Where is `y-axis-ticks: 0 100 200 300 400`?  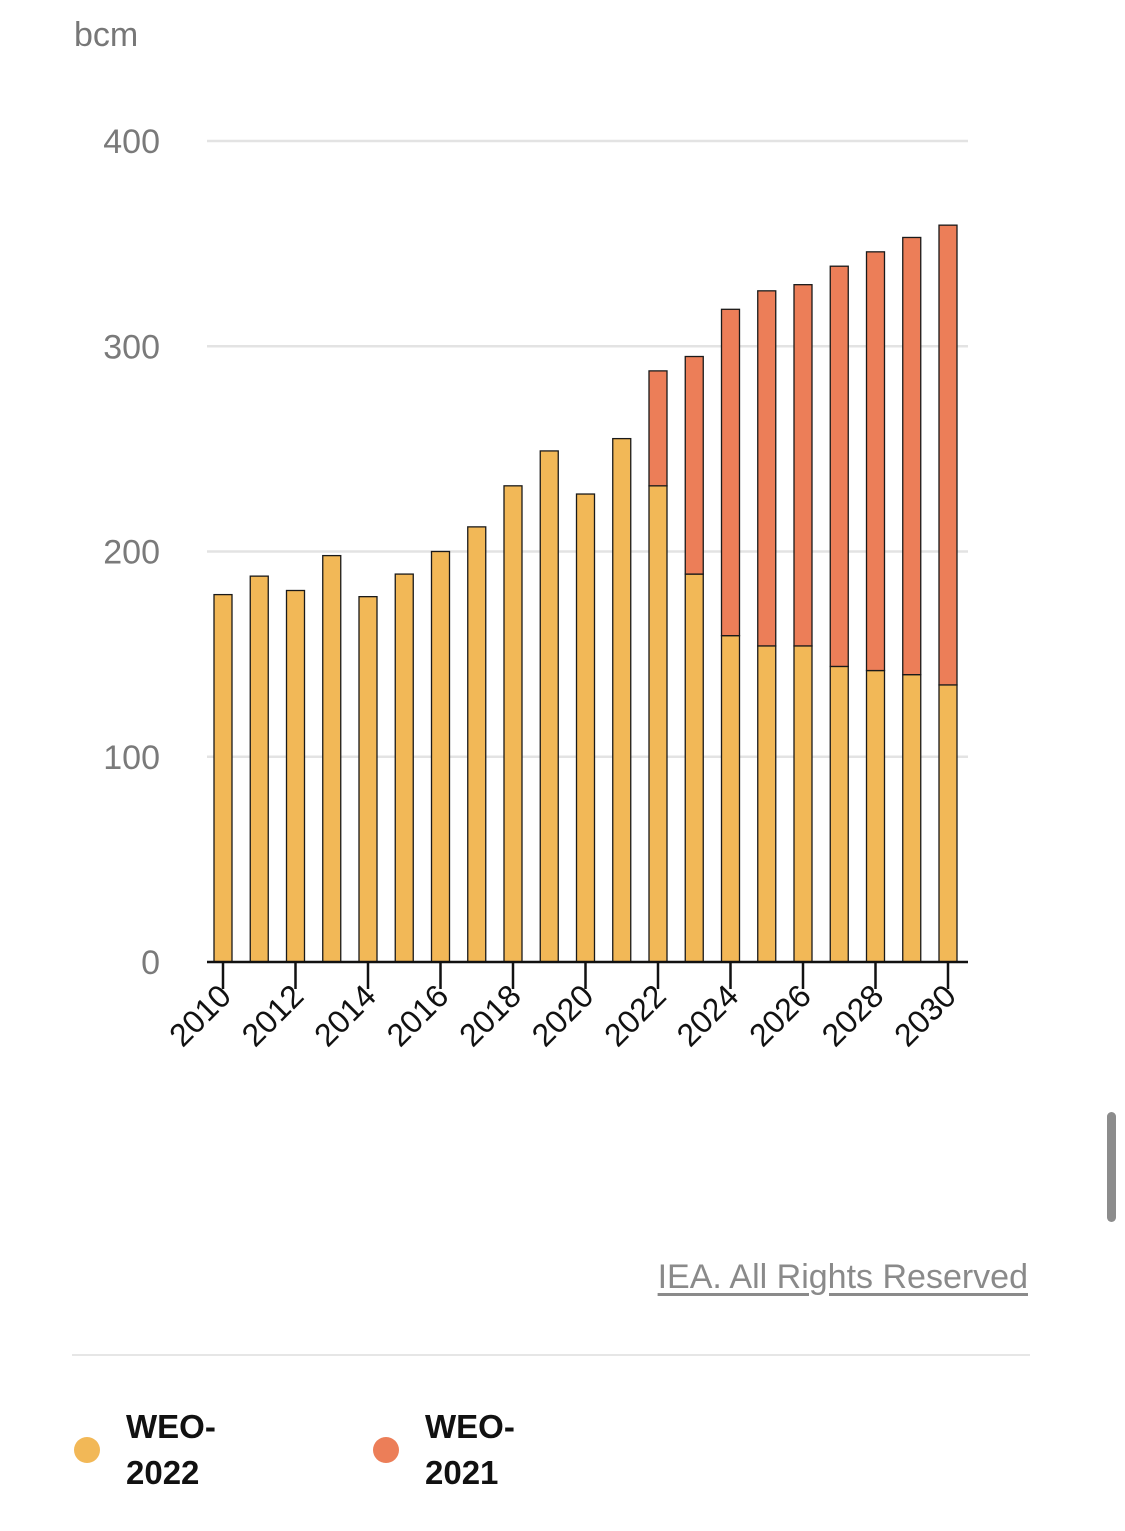 y-axis-ticks: 0 100 200 300 400 is located at coordinates (131, 552).